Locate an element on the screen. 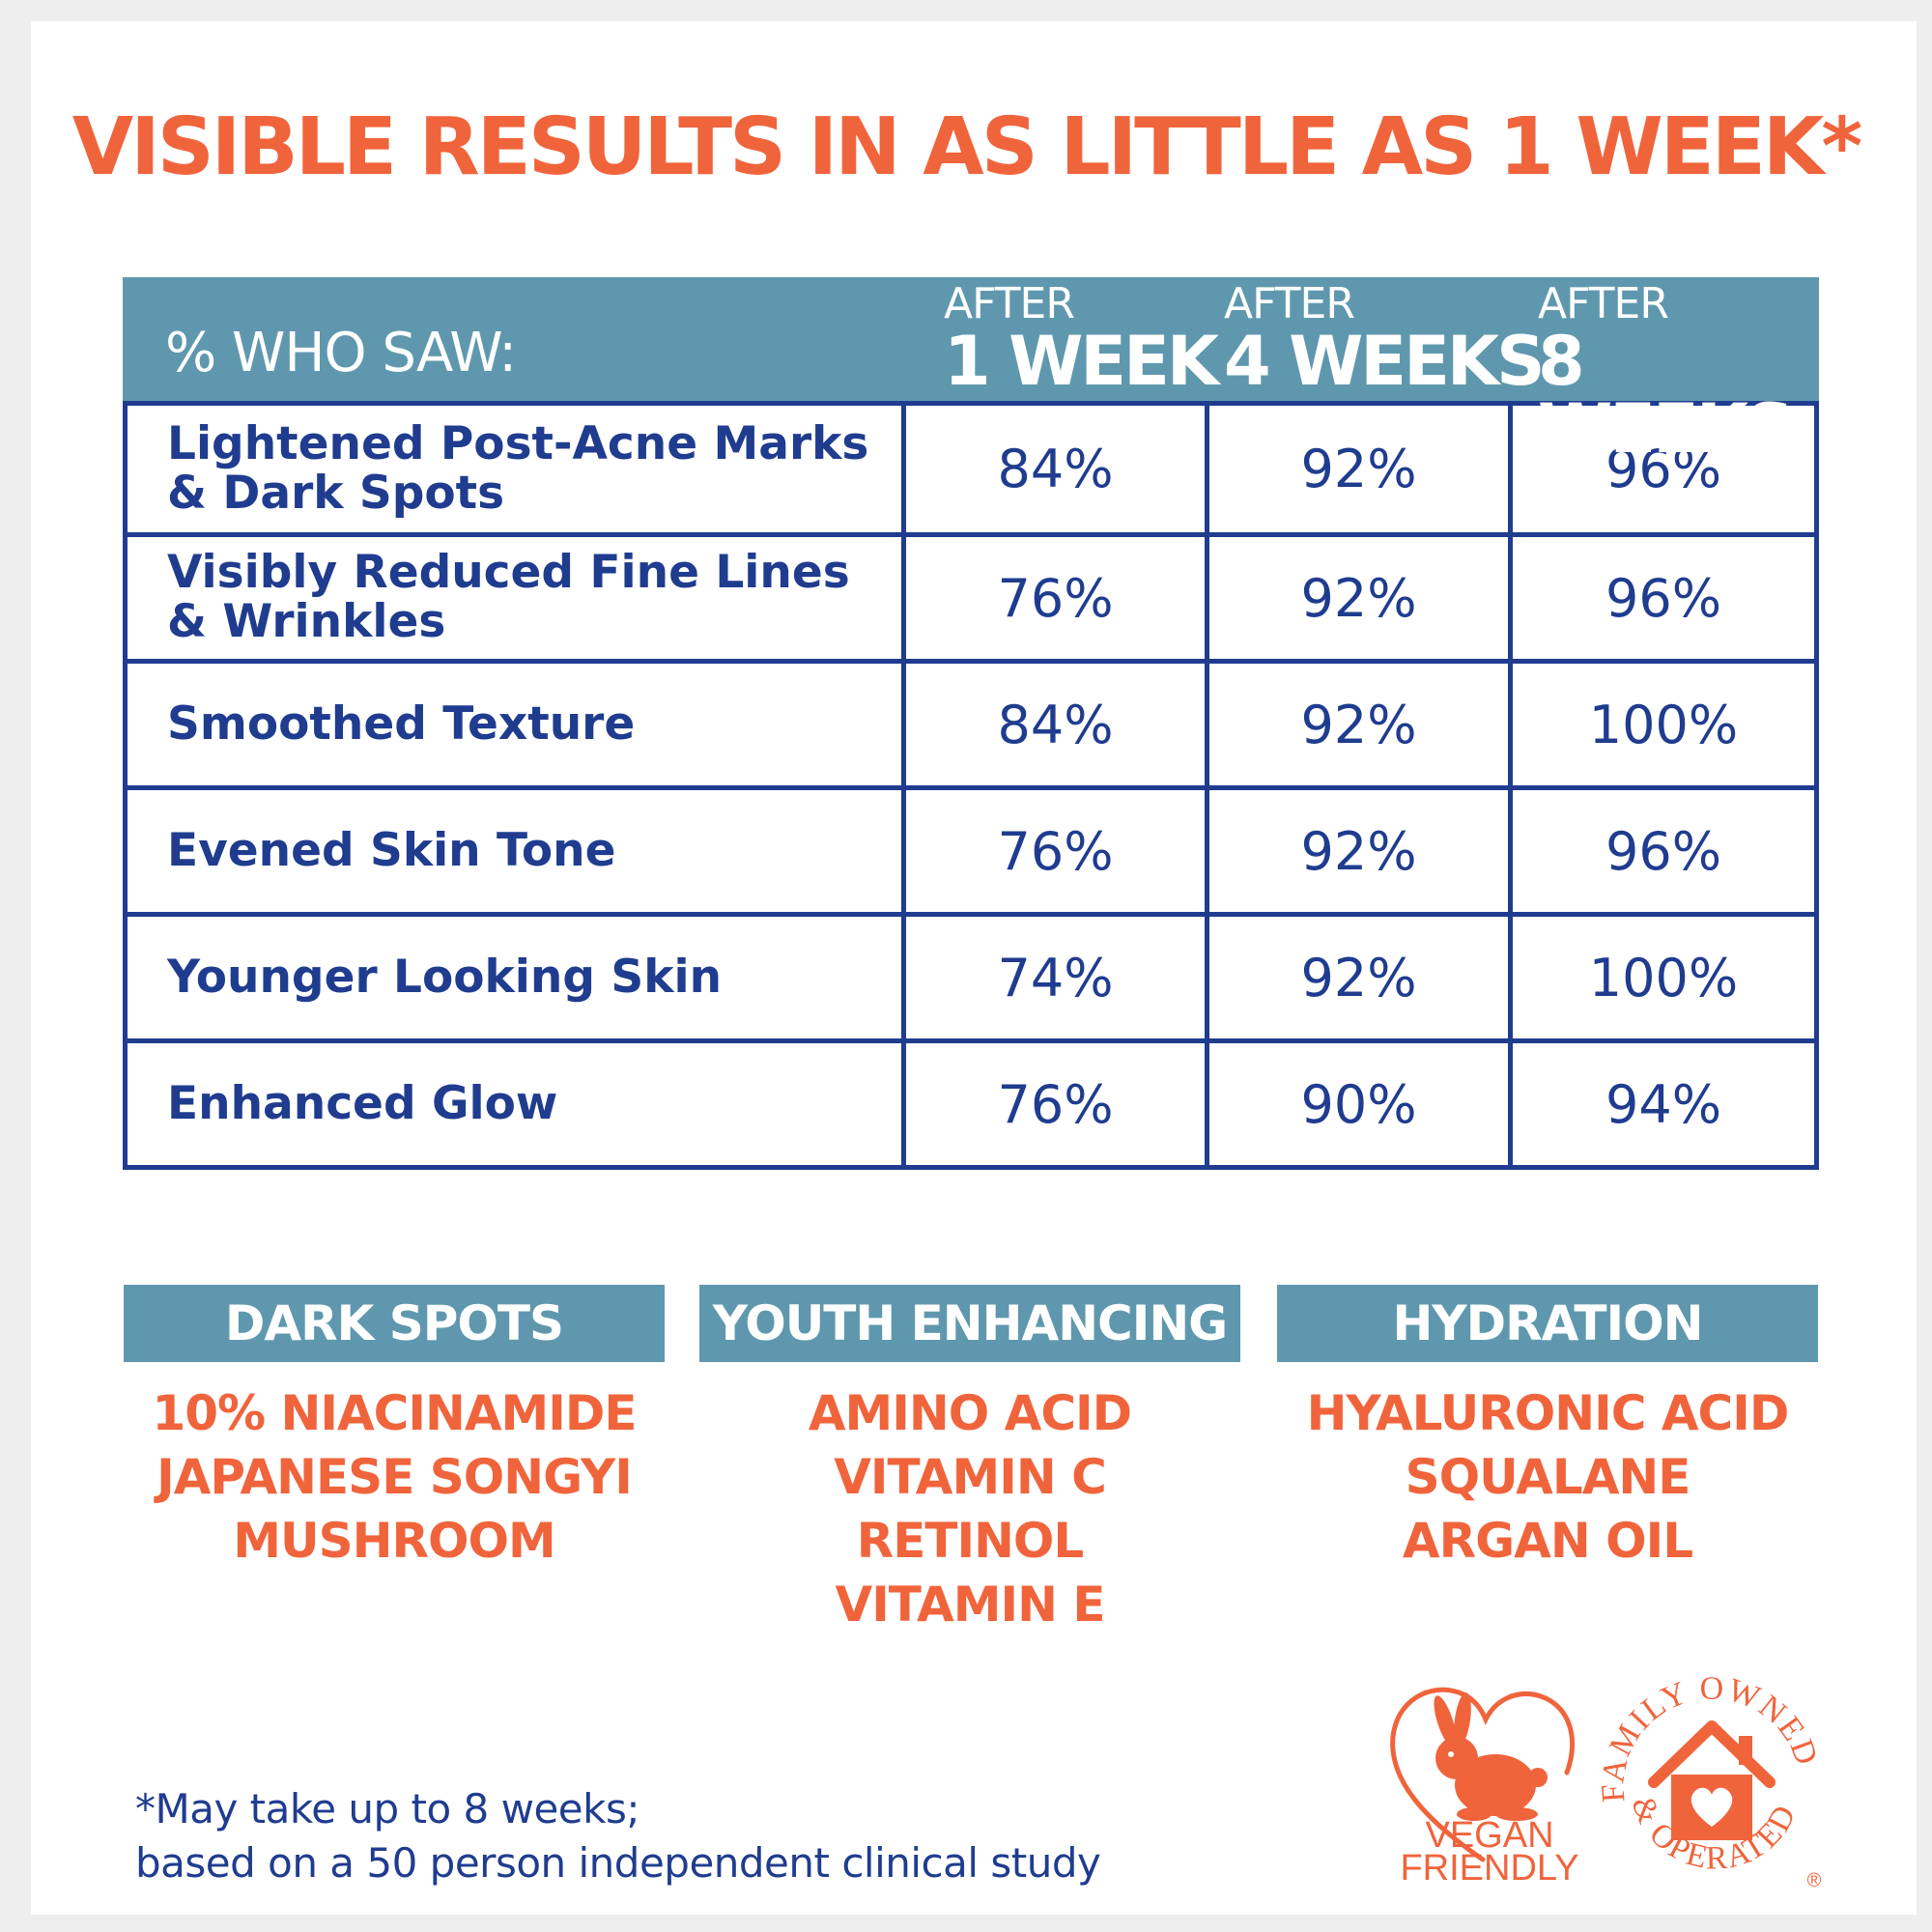  period-header-2: AFTER 4 WEEKS is located at coordinates (1385, 340).